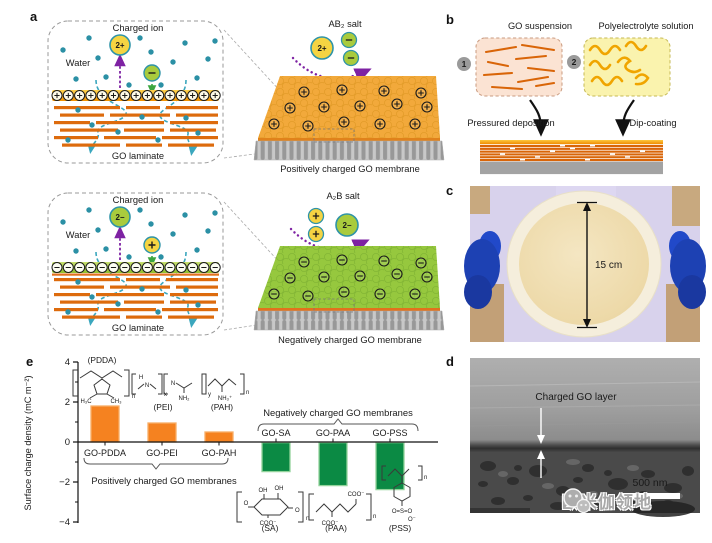 Image resolution: width=712 pixels, height=543 pixels. What do you see at coordinates (64, 522) in the screenshot?
I see `ytick--4: −4` at bounding box center [64, 522].